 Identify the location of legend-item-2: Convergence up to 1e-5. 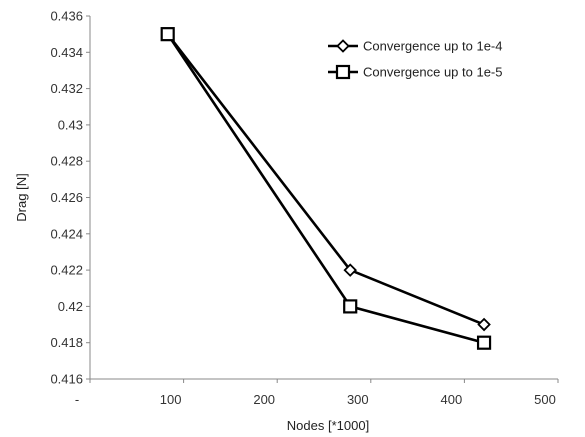
(415, 72).